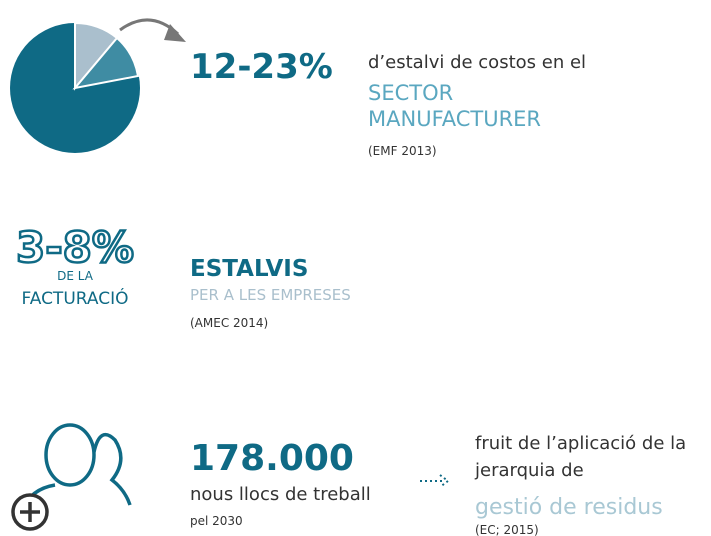 This screenshot has height=536, width=711. I want to click on people-icon, so click(71, 477).